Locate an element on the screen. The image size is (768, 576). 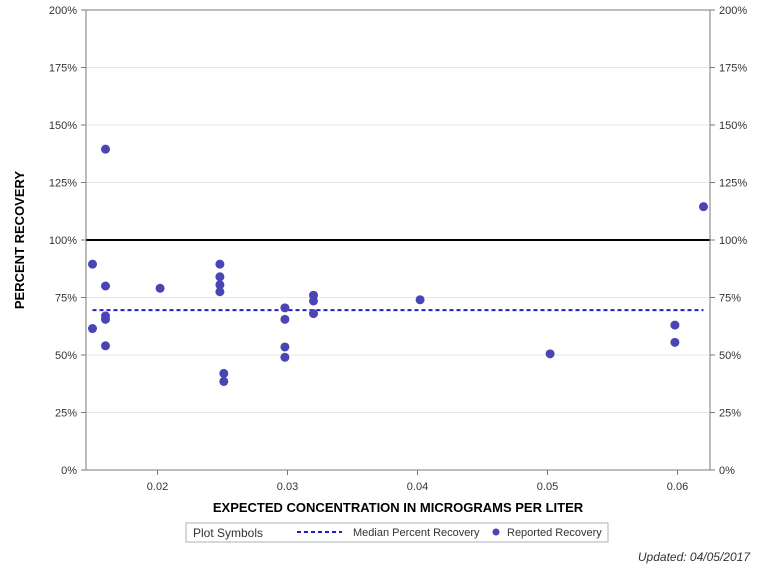
reference-lines is located at coordinates (398, 275).